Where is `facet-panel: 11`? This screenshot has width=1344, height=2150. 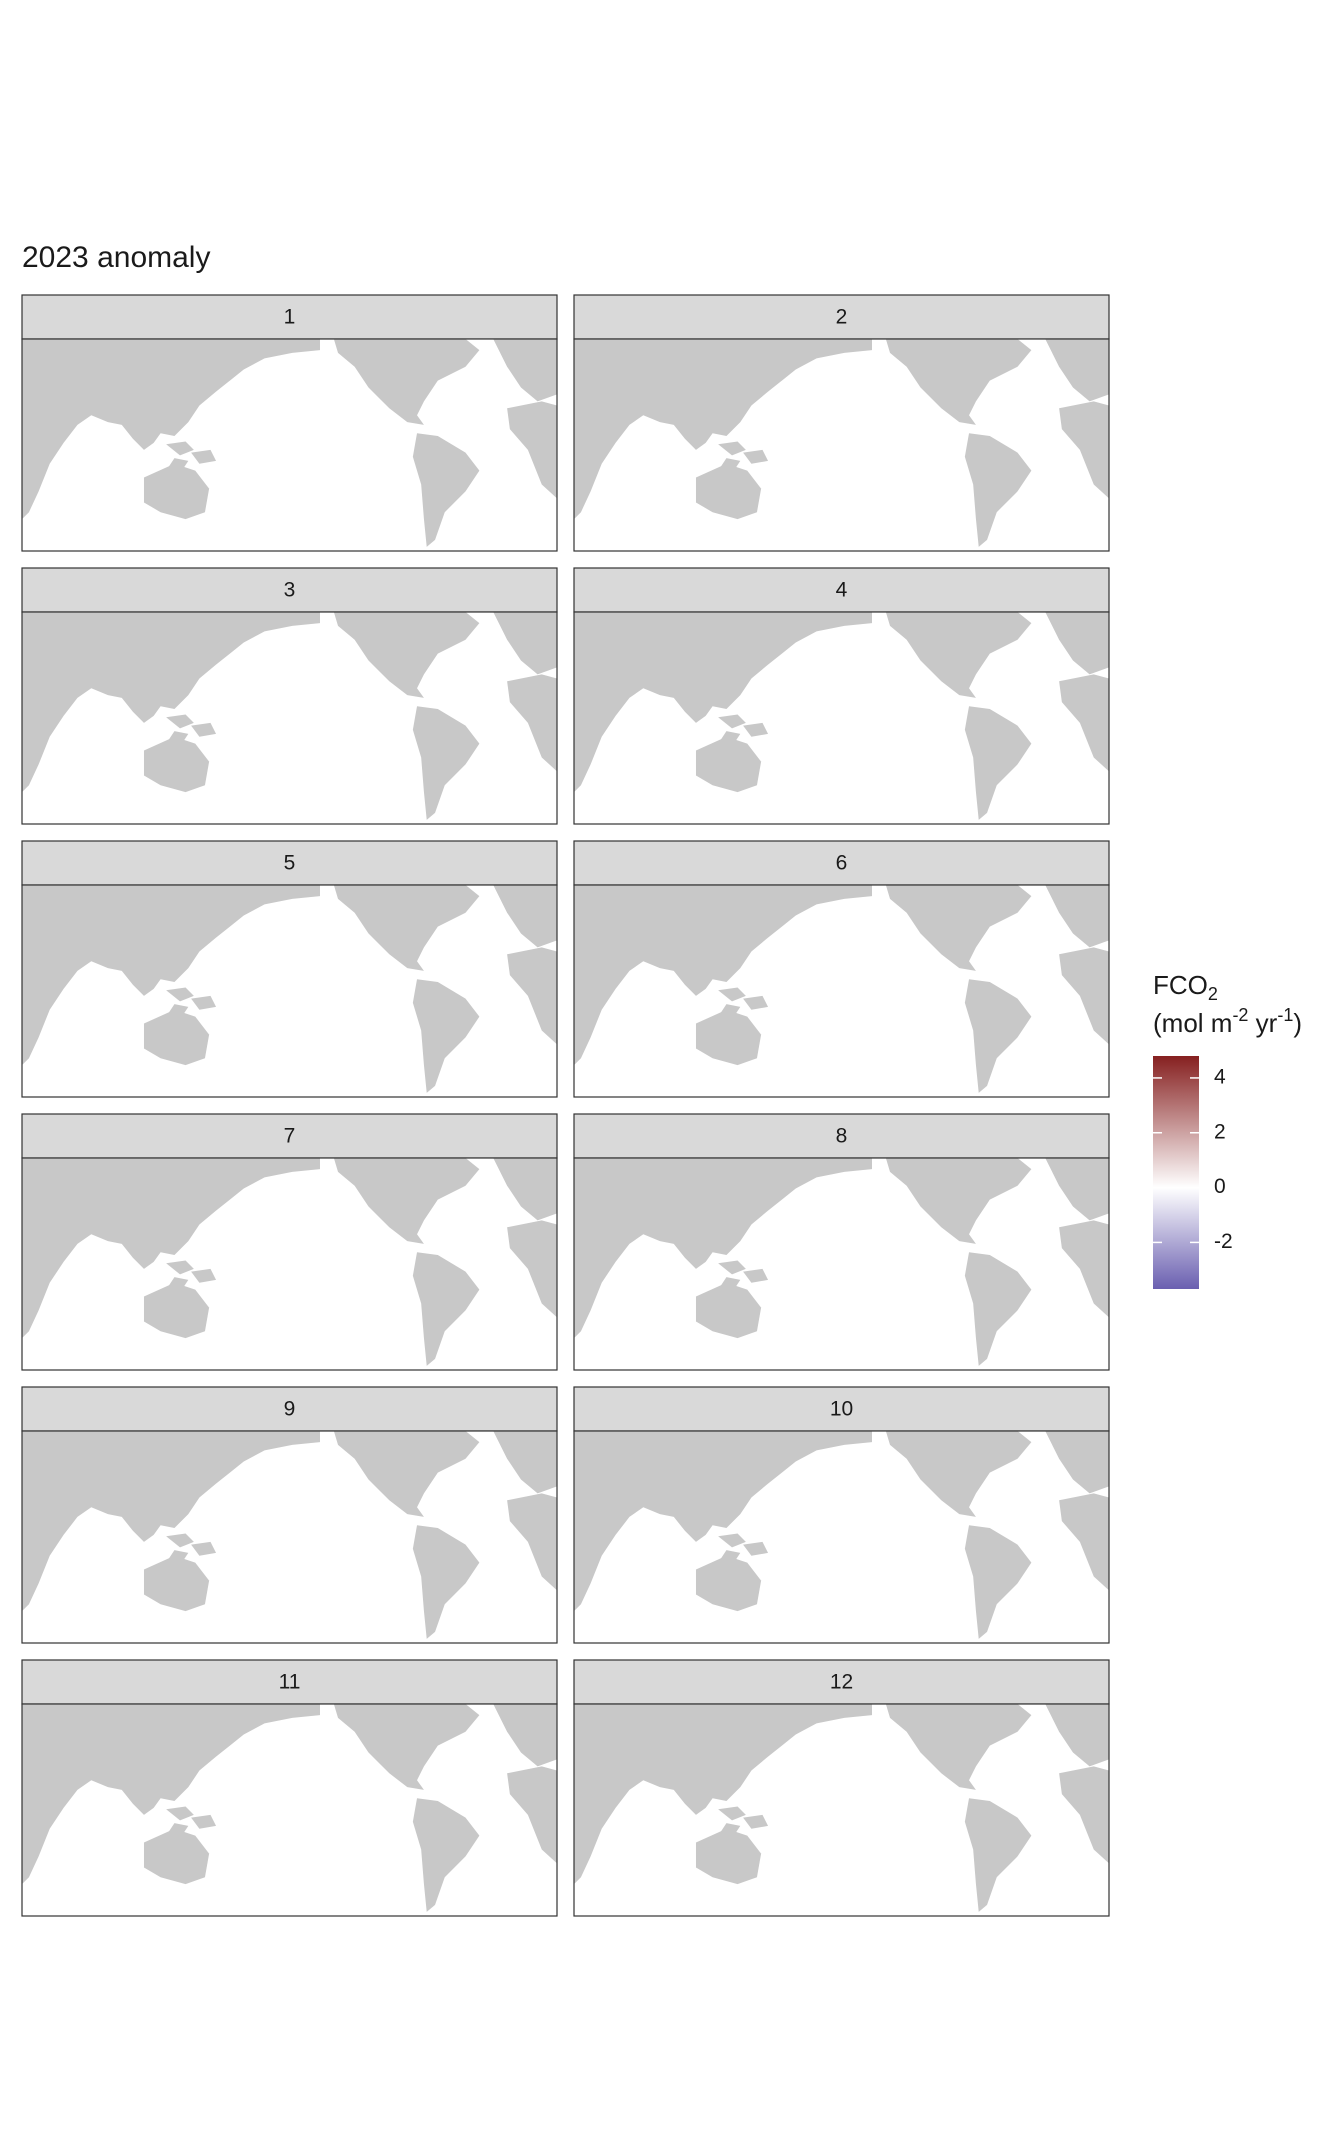 facet-panel: 11 is located at coordinates (289, 1788).